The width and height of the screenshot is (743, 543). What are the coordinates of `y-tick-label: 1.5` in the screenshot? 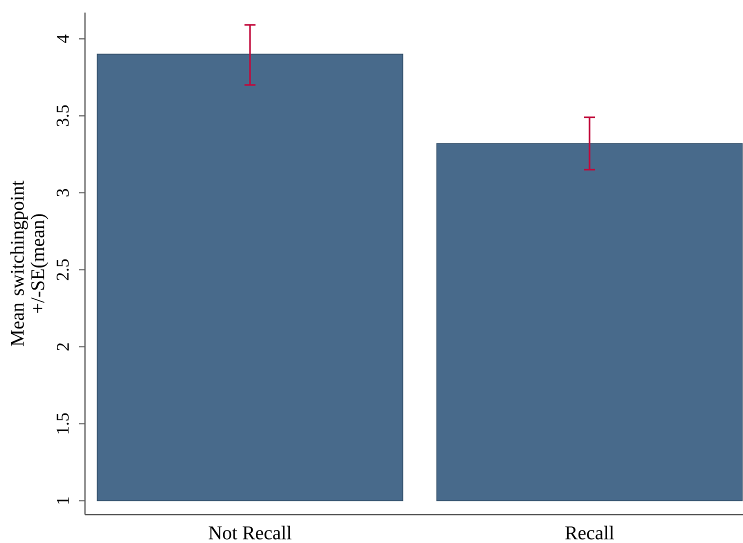 It's located at (62, 423).